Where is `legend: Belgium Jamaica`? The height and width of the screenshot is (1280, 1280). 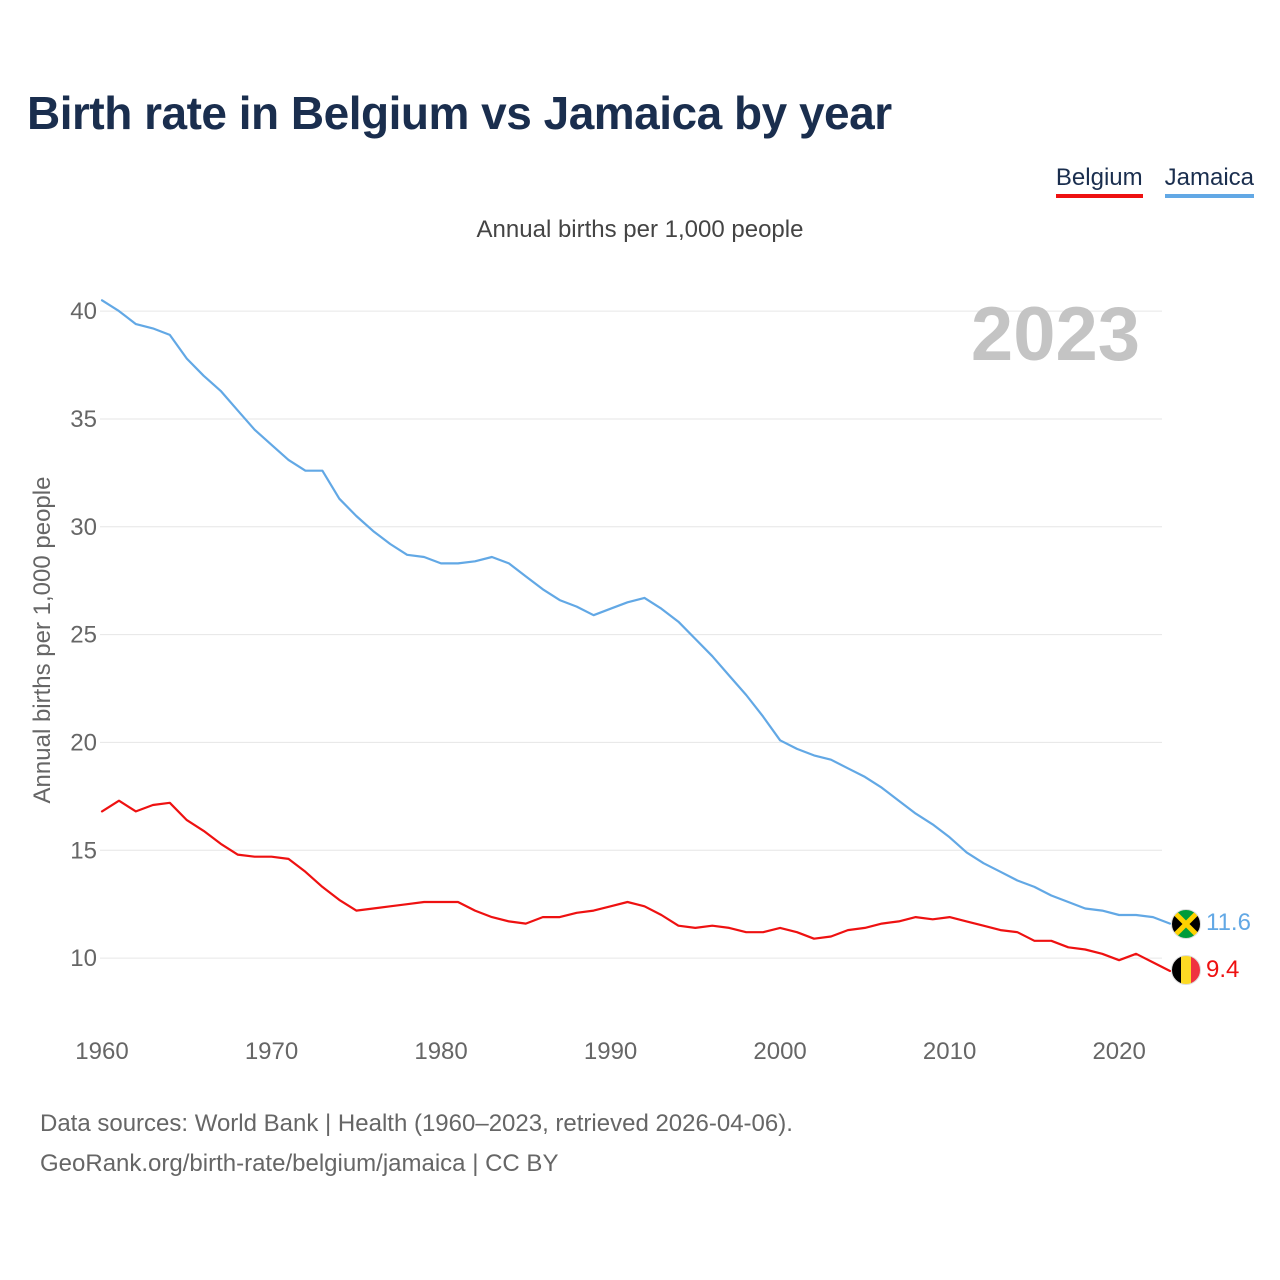 legend: Belgium Jamaica is located at coordinates (1154, 181).